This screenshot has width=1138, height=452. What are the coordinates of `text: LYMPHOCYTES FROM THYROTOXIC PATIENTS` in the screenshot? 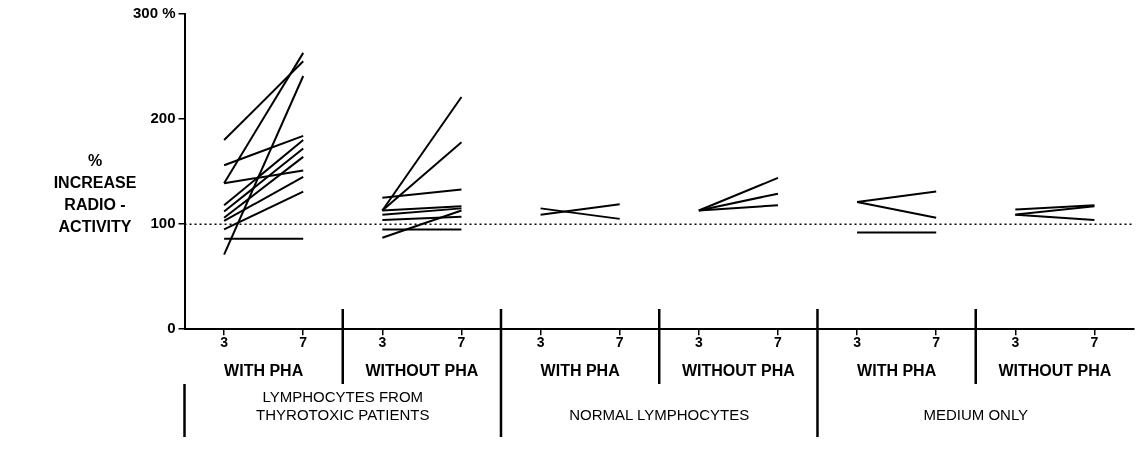 It's located at (343, 406).